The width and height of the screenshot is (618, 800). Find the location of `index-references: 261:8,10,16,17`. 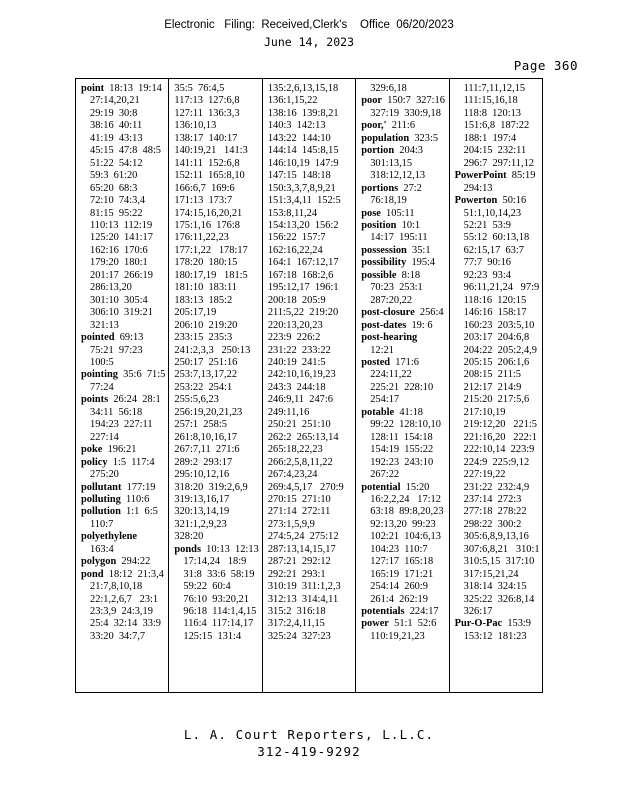

index-references: 261:8,10,16,17 is located at coordinates (206, 437).